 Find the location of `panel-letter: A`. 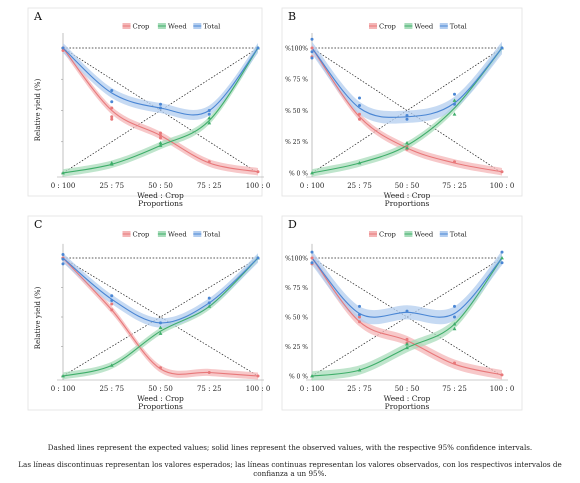

panel-letter: A is located at coordinates (38, 16).